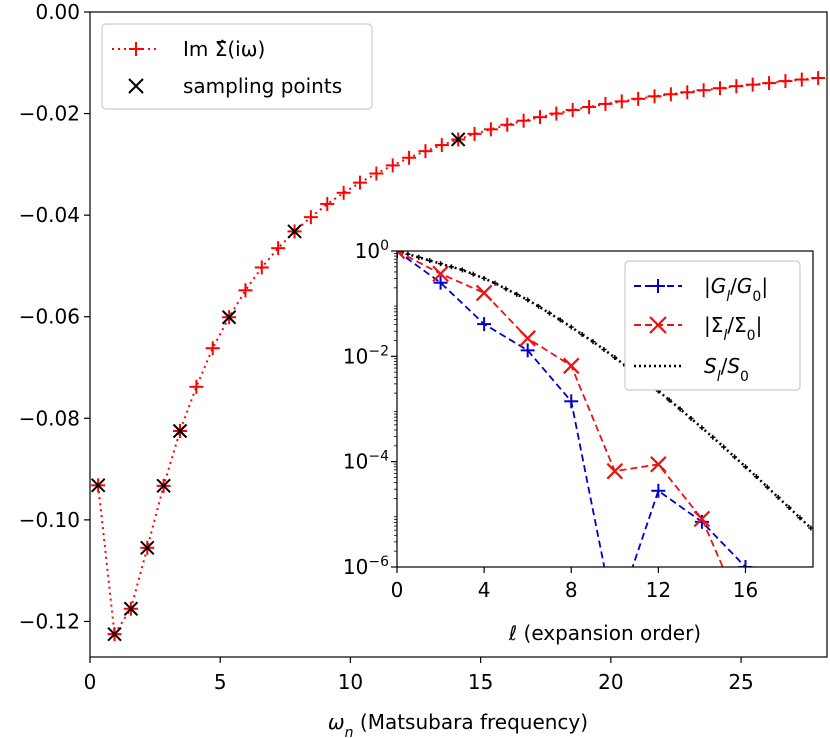 The height and width of the screenshot is (738, 830). What do you see at coordinates (571, 590) in the screenshot?
I see `inset-x-tick-label: 8` at bounding box center [571, 590].